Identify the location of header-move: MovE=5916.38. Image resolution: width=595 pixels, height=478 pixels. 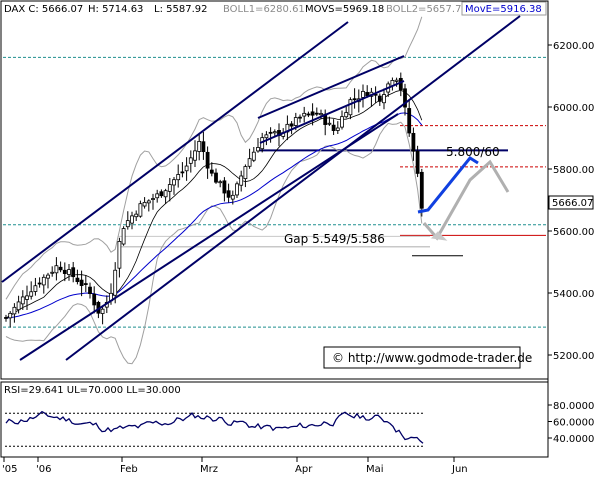
(503, 9).